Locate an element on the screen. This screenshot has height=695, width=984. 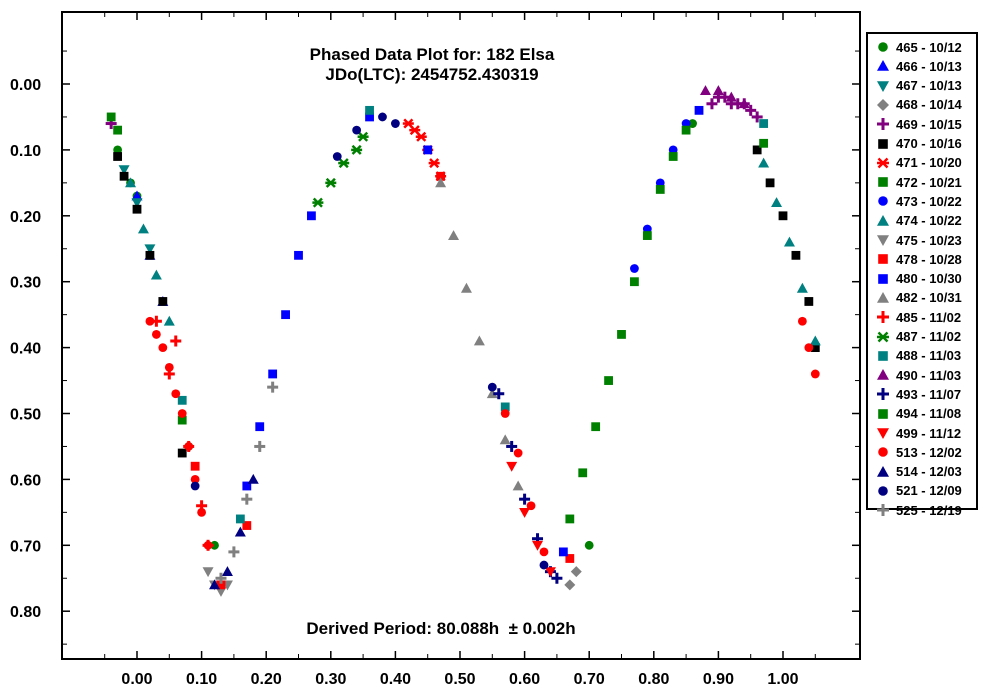
legend-entry: 493 - 11/07 is located at coordinates (914, 394).